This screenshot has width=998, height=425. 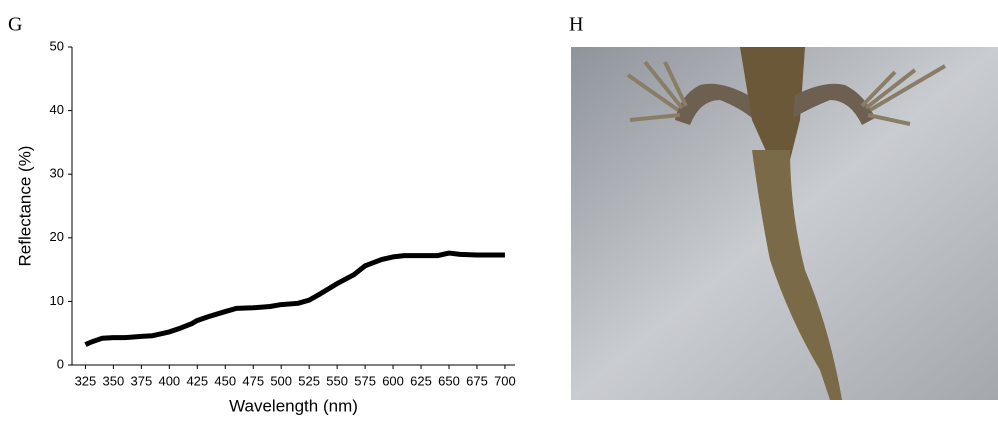 I want to click on x-tick-label: 675, so click(x=477, y=380).